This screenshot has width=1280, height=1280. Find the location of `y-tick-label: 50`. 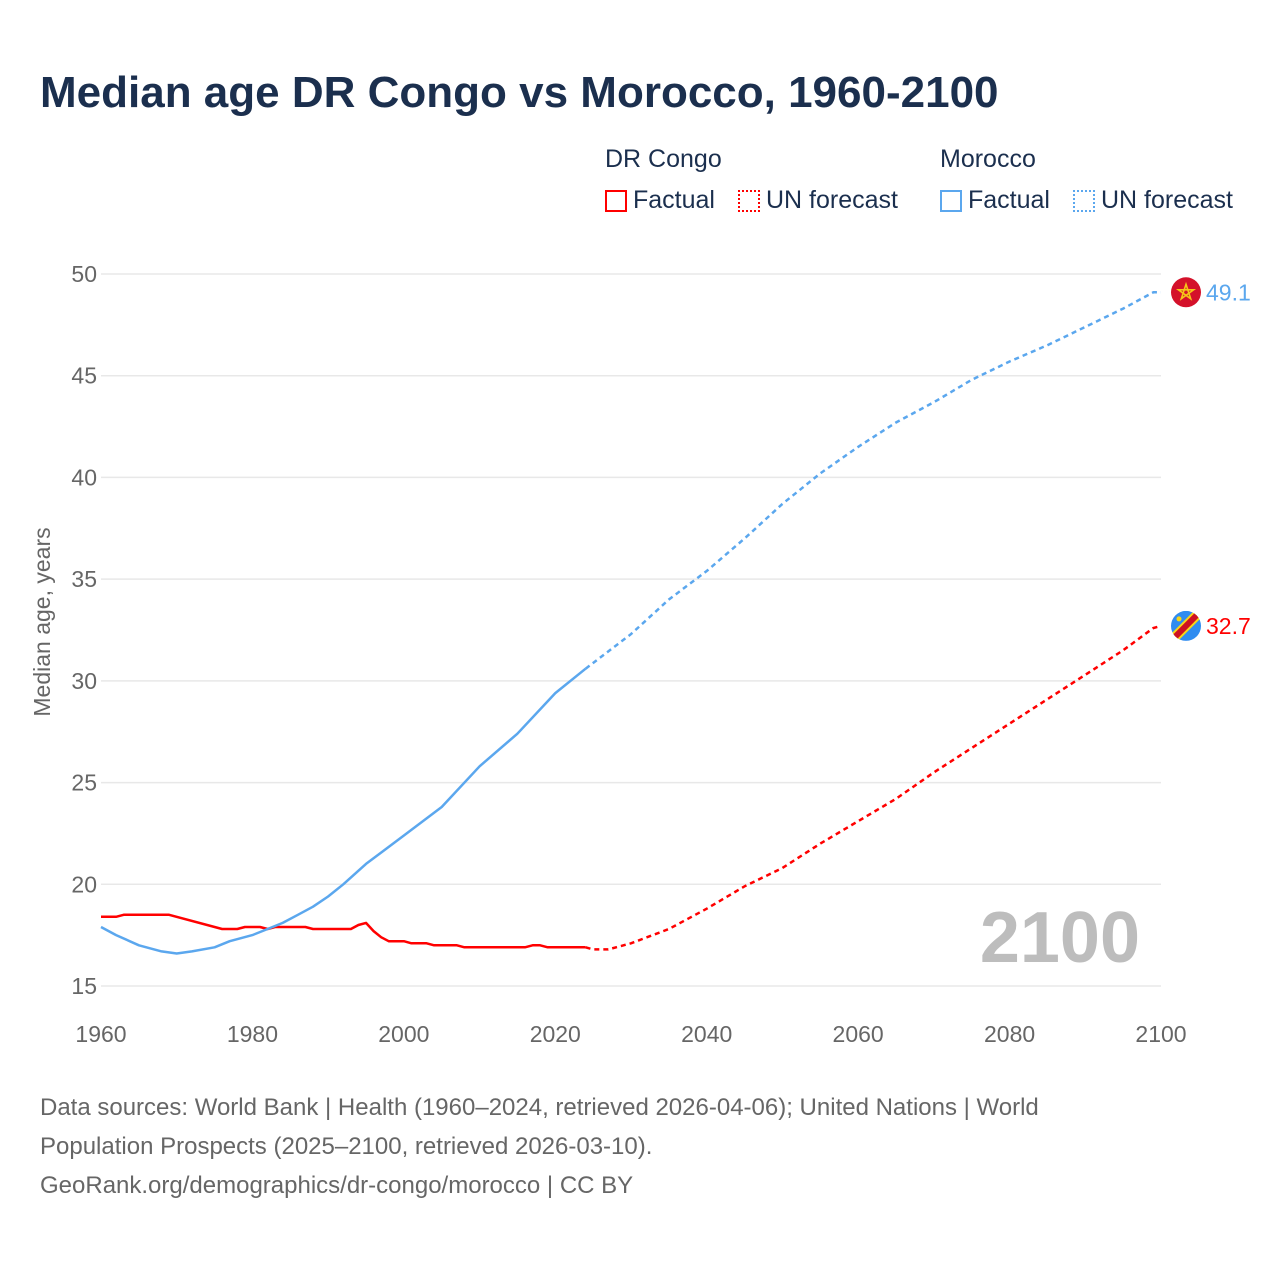

y-tick-label: 50 is located at coordinates (84, 274).